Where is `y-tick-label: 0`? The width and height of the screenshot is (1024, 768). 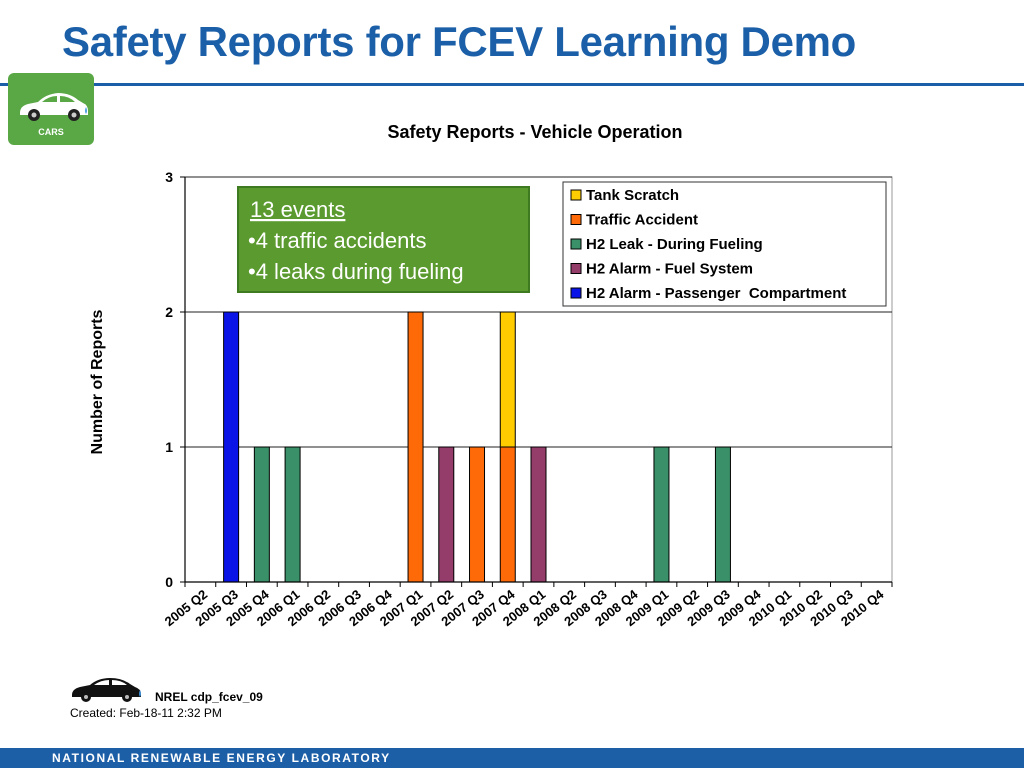
y-tick-label: 0 is located at coordinates (169, 582).